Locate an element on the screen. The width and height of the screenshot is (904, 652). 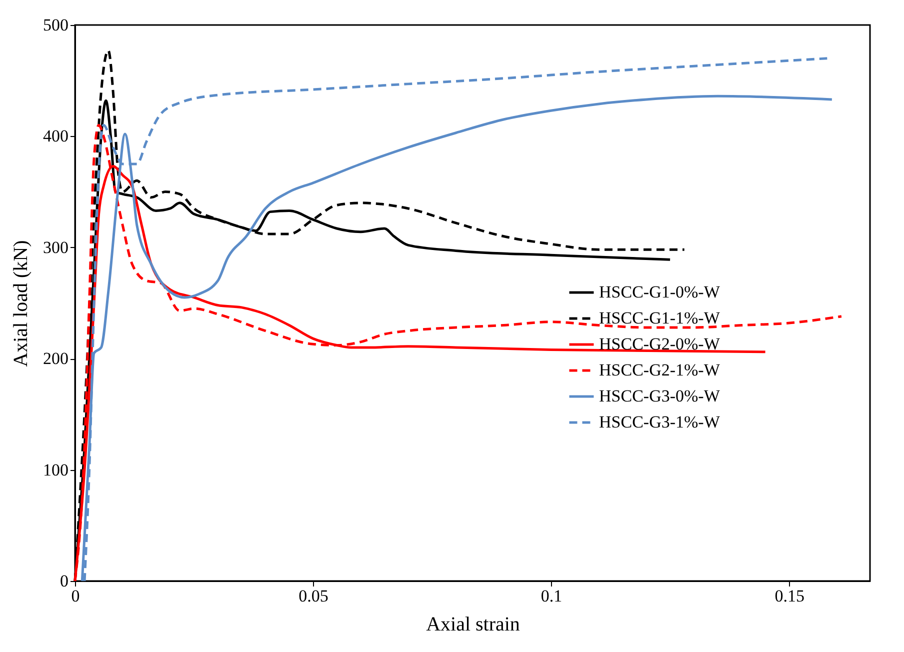
x-axis-title: Axial strain is located at coordinates (473, 625).